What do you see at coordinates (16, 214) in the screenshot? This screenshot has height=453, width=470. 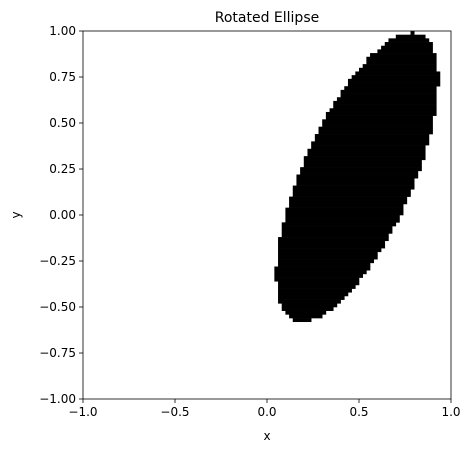 I see `y-axis-label: y` at bounding box center [16, 214].